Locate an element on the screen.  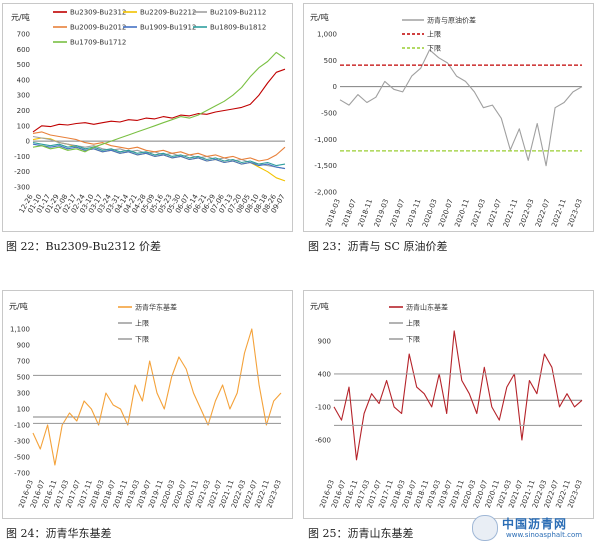
caption-3: 图 24：沥青华东基差 is located at coordinates (59, 533).